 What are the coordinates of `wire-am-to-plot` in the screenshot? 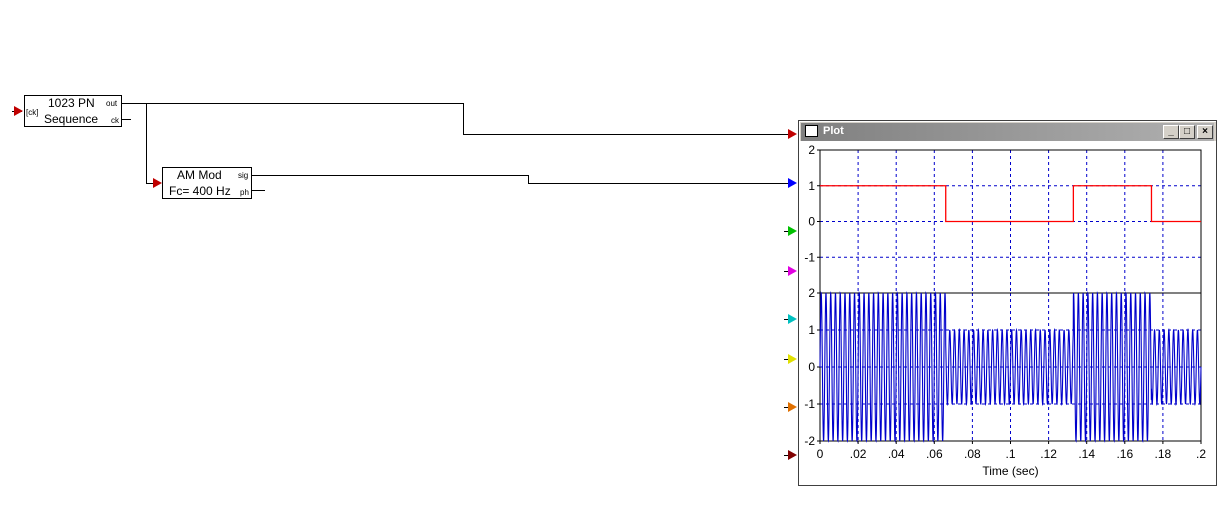 It's located at (390, 175).